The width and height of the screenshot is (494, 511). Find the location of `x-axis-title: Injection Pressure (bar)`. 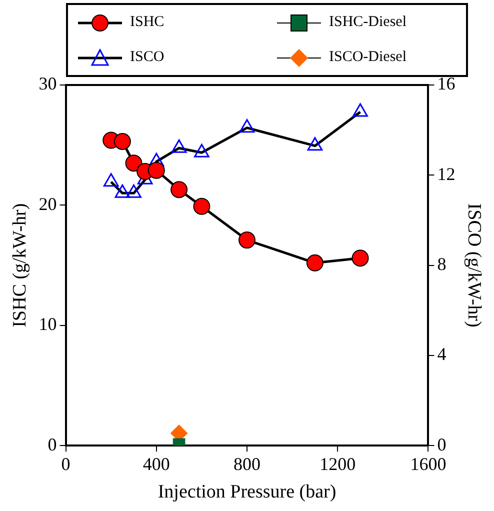

x-axis-title: Injection Pressure (bar) is located at coordinates (247, 492).